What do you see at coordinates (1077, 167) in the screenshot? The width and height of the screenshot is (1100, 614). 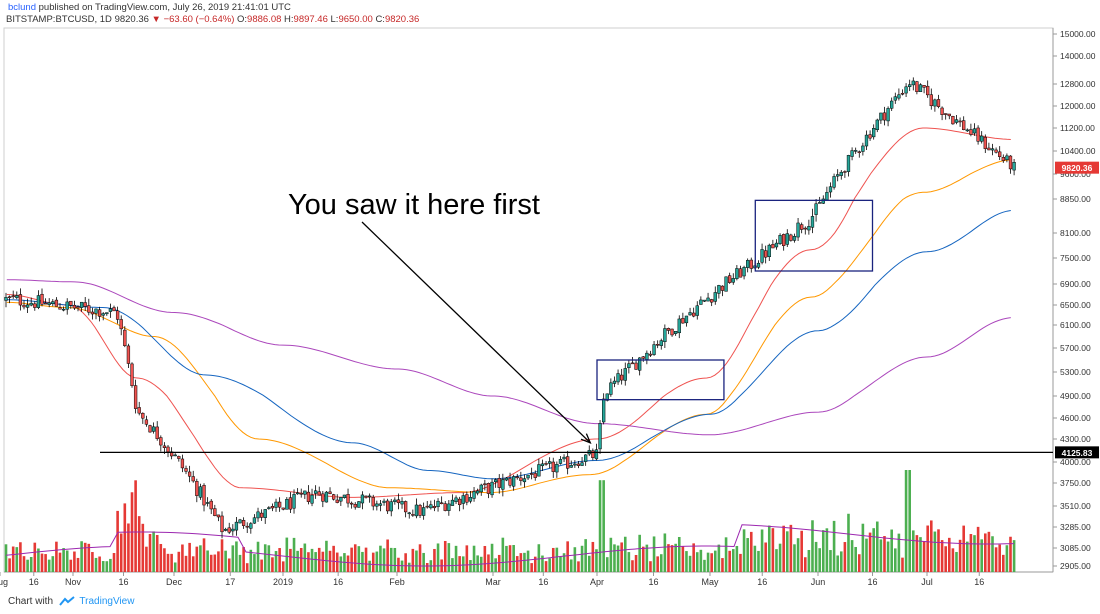 I see `last-price-tag` at bounding box center [1077, 167].